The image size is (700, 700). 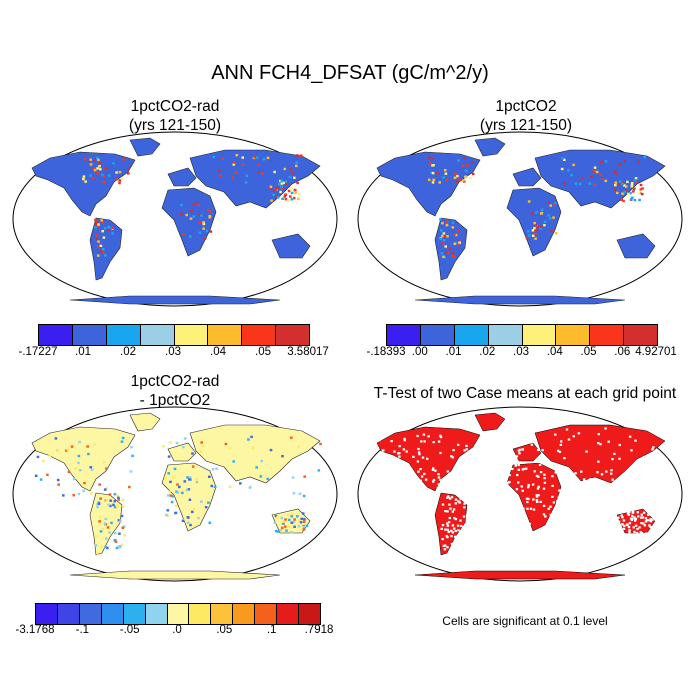 What do you see at coordinates (386, 352) in the screenshot?
I see `colorbar-tick-label: -.18393` at bounding box center [386, 352].